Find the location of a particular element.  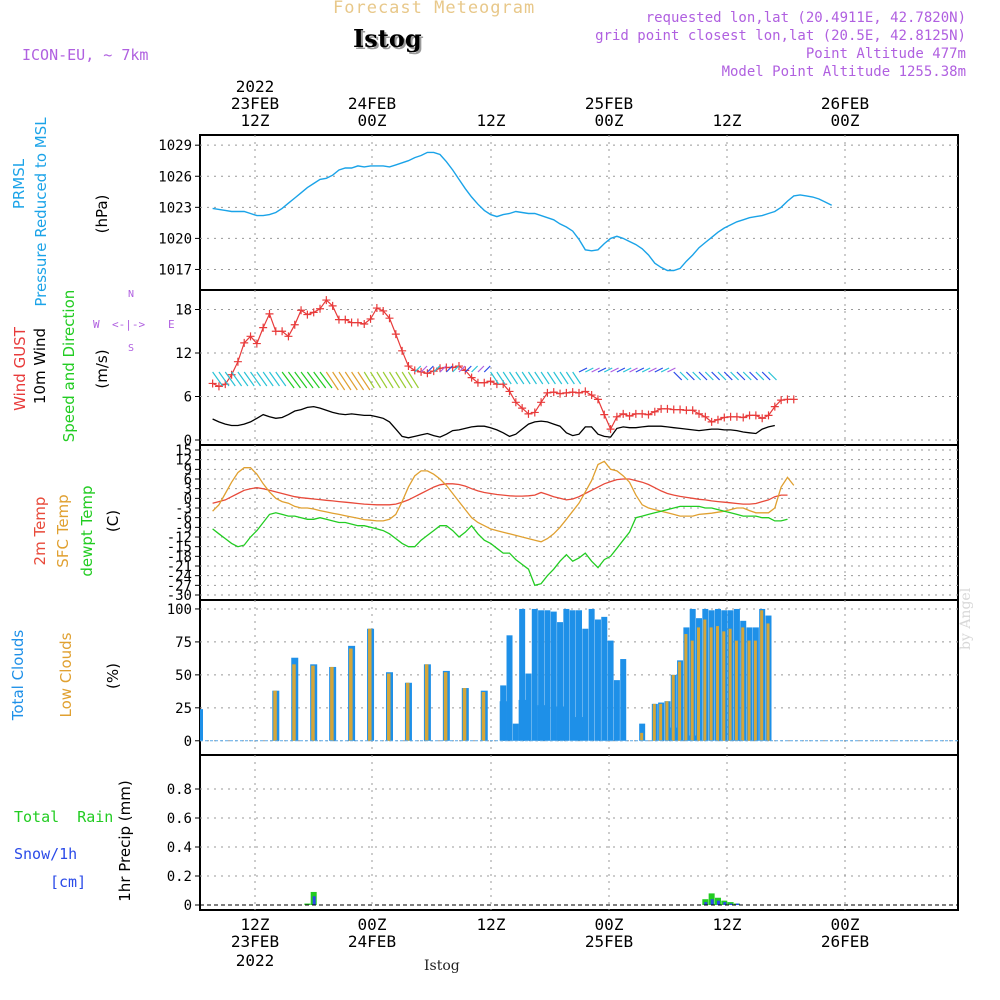

ytick-label-p3: 12 is located at coordinates (183, 461).